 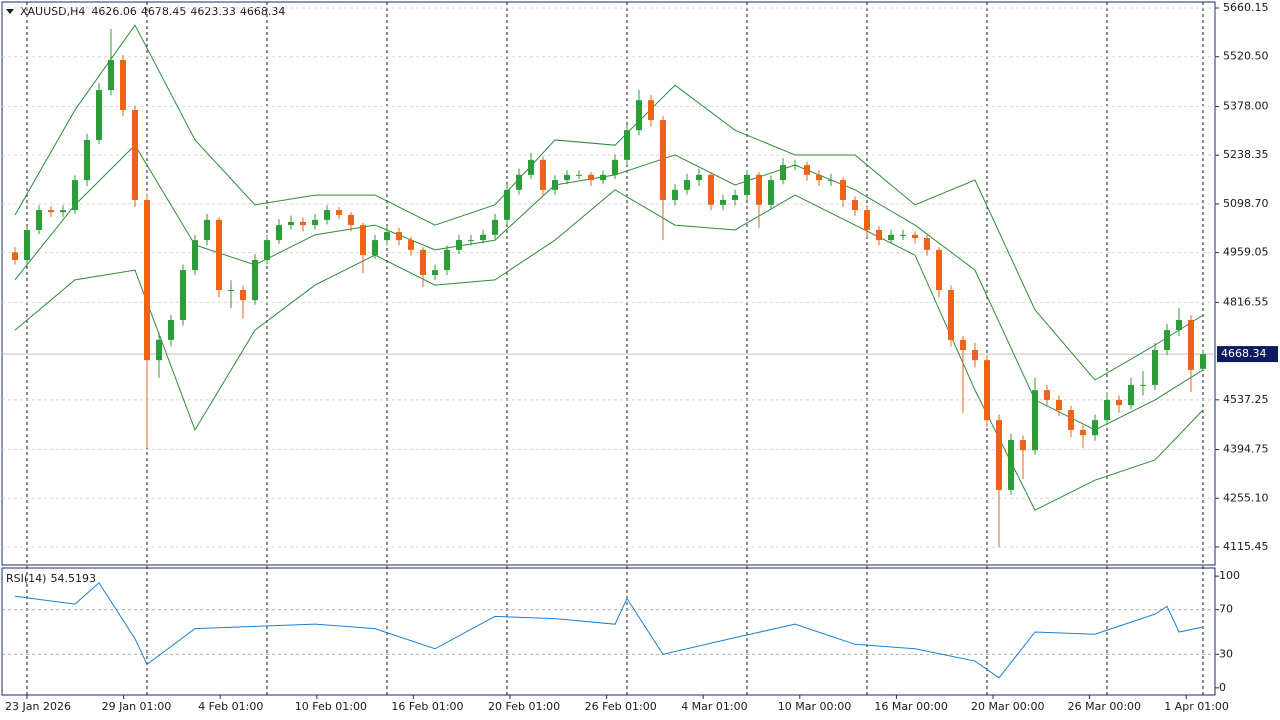 What do you see at coordinates (10, 11) in the screenshot?
I see `menu-arrow` at bounding box center [10, 11].